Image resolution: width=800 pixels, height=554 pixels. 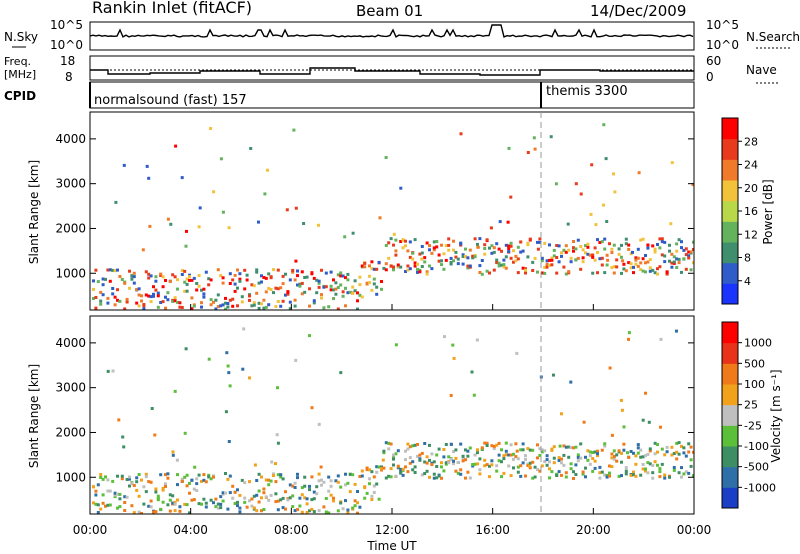 What do you see at coordinates (389, 11) in the screenshot?
I see `beam-title: Beam 01` at bounding box center [389, 11].